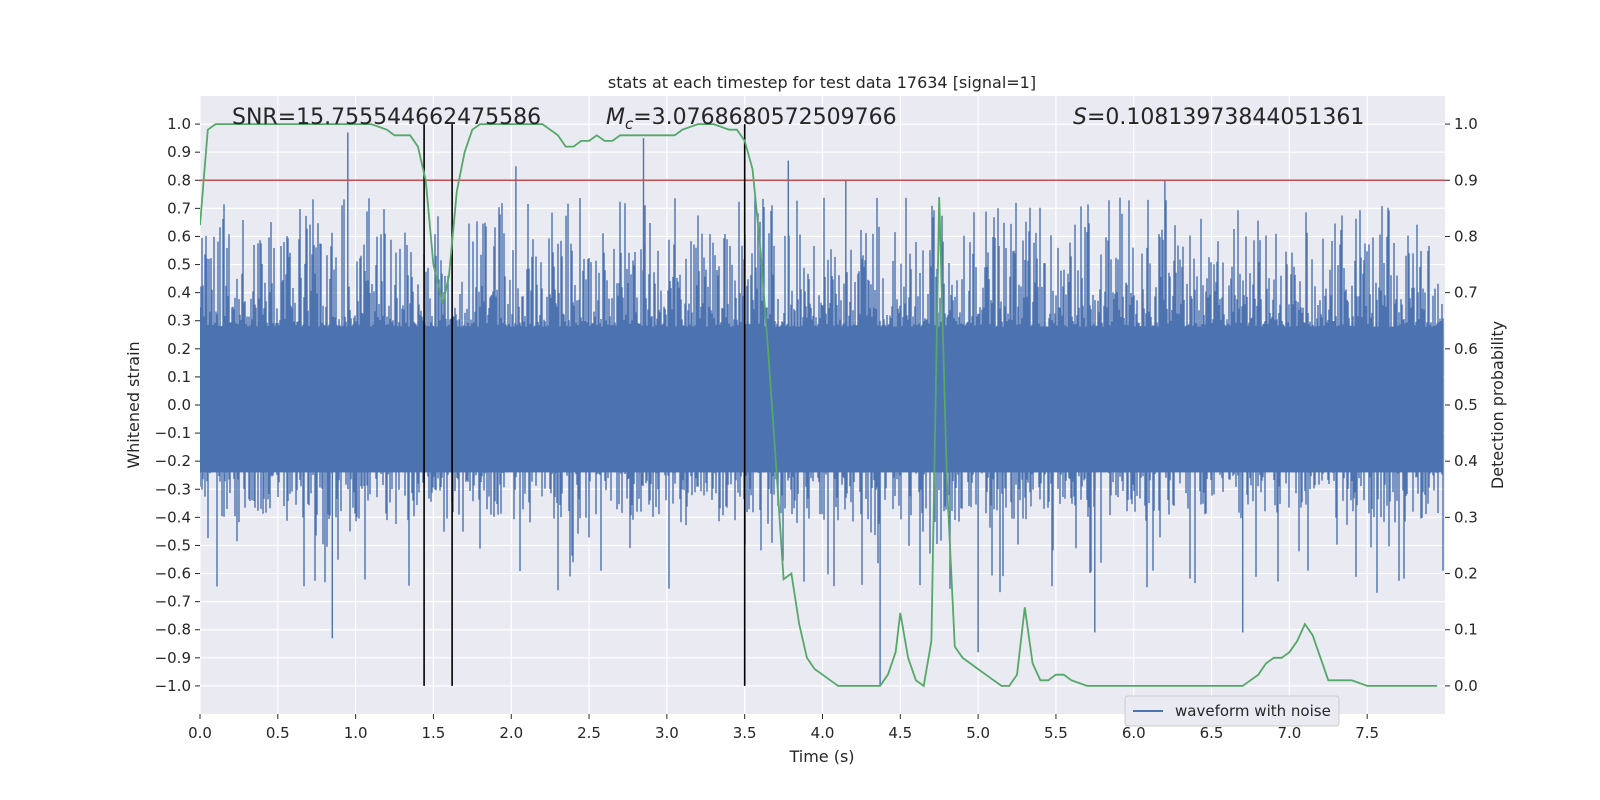  I want to click on left-y-tick-label: 0.6, so click(179, 236).